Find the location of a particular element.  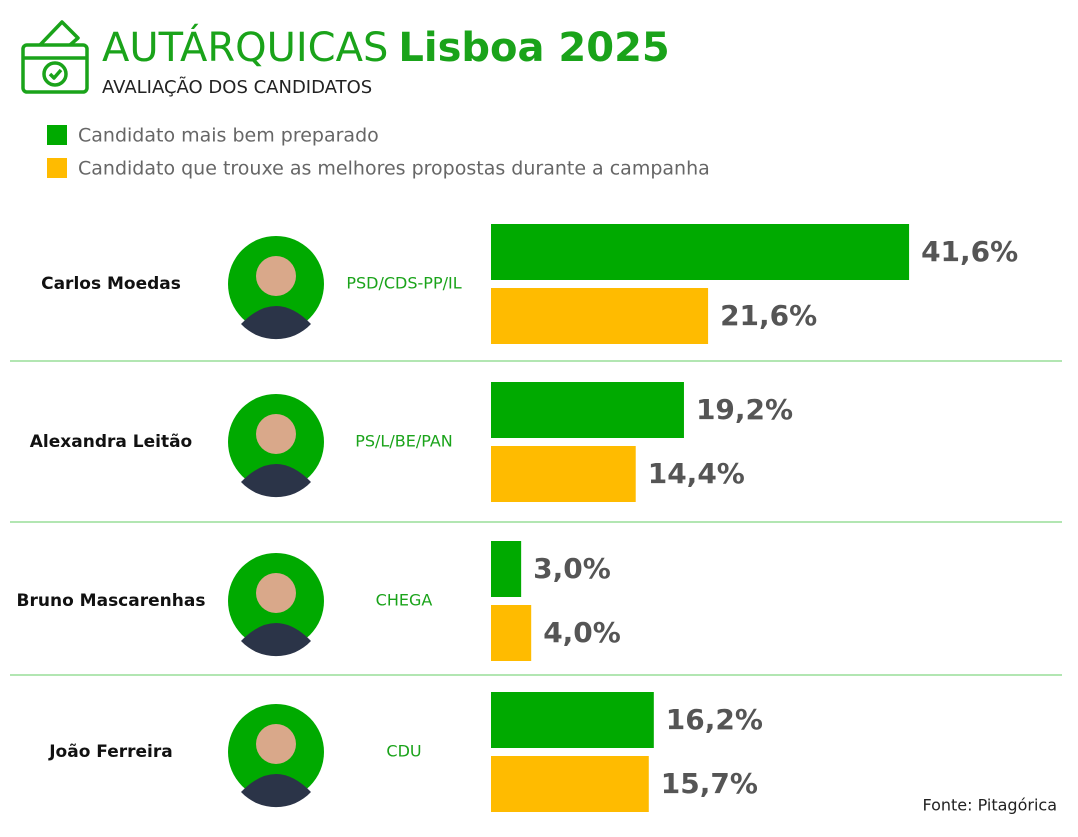

party-label: PSD/CDS-PP/IL is located at coordinates (403, 283).